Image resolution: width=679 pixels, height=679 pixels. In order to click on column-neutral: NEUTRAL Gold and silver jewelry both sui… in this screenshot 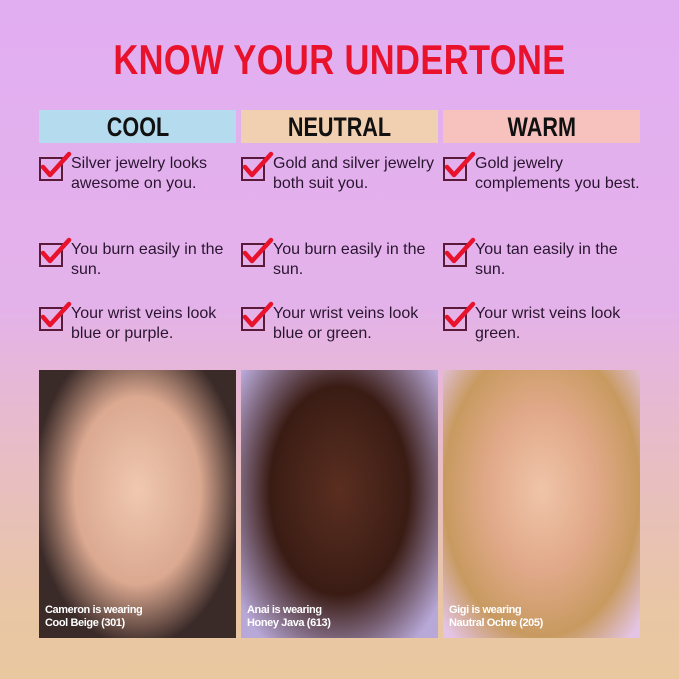, I will do `click(339, 226)`.